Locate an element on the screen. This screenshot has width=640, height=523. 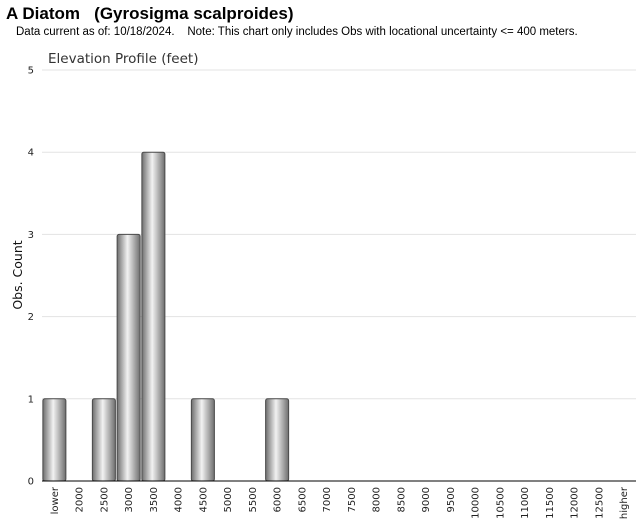
x-tick-label: lower is located at coordinates (55, 500).